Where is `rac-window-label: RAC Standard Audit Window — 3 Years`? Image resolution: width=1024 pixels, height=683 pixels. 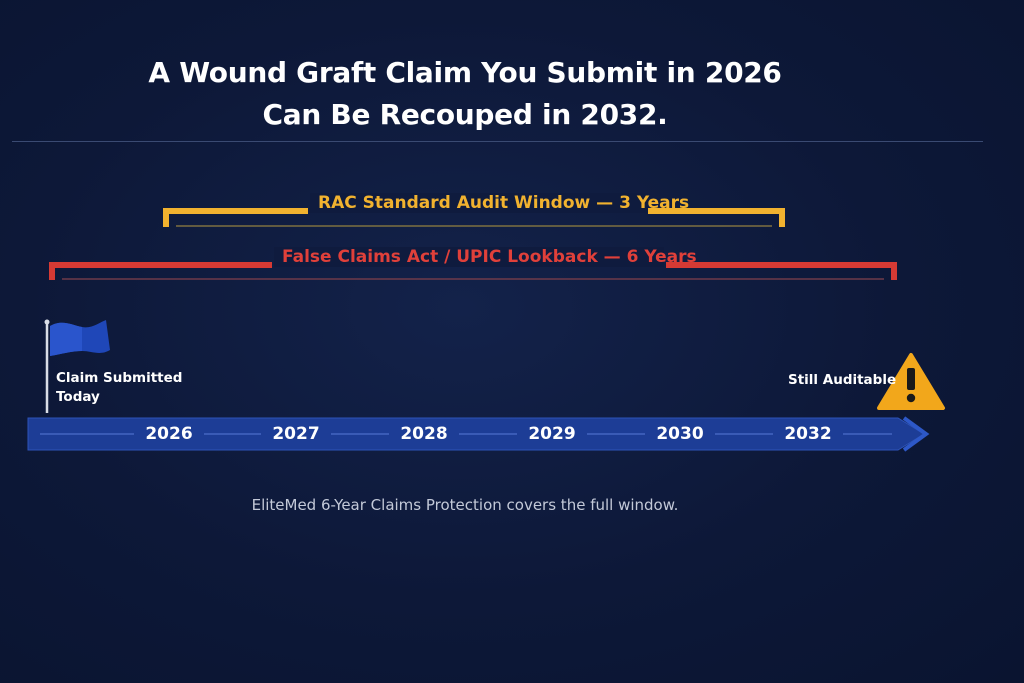 rac-window-label: RAC Standard Audit Window — 3 Years is located at coordinates (499, 203).